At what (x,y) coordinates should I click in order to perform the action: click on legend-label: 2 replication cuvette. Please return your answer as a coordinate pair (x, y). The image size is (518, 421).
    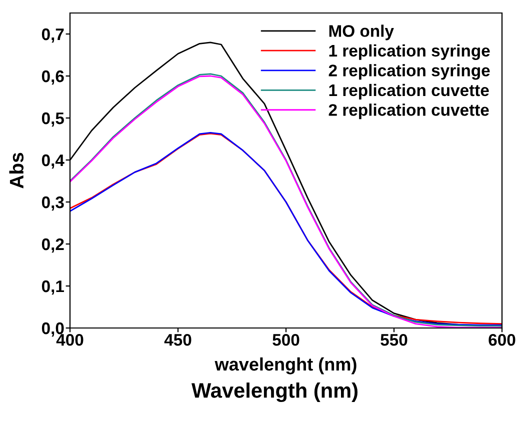
    Looking at the image, I should click on (408, 112).